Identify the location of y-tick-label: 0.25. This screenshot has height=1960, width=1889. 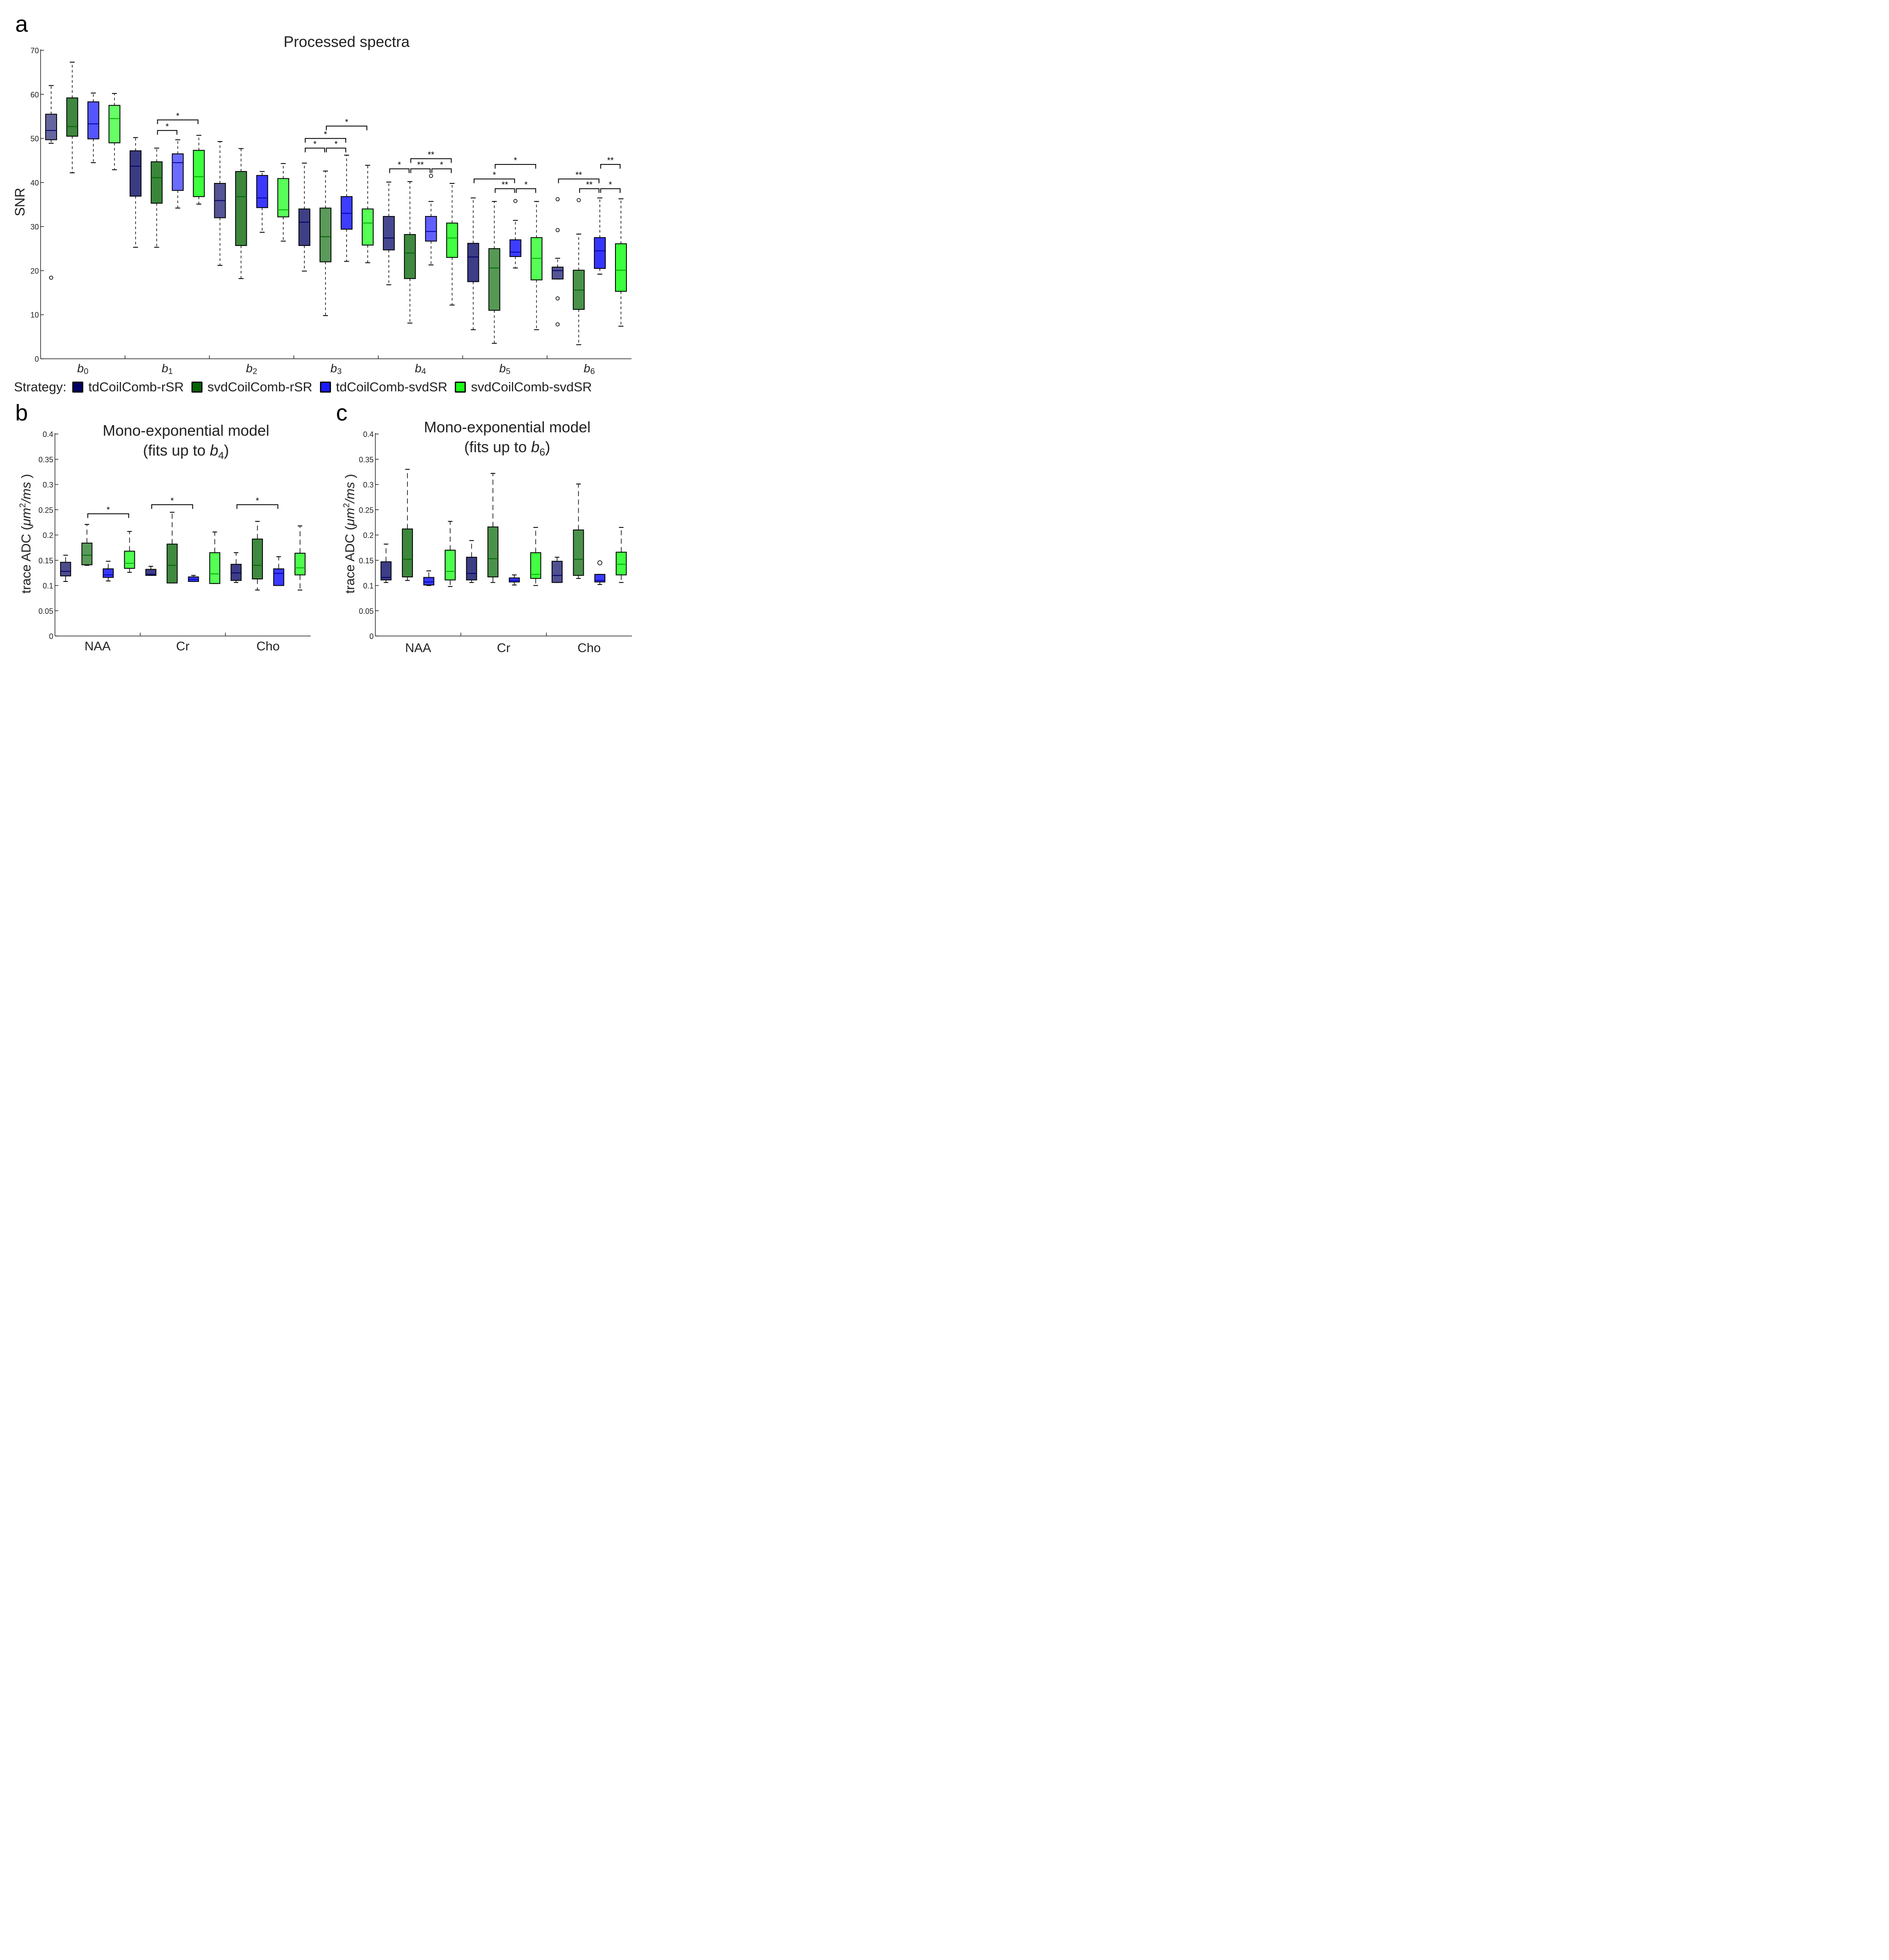
(366, 510).